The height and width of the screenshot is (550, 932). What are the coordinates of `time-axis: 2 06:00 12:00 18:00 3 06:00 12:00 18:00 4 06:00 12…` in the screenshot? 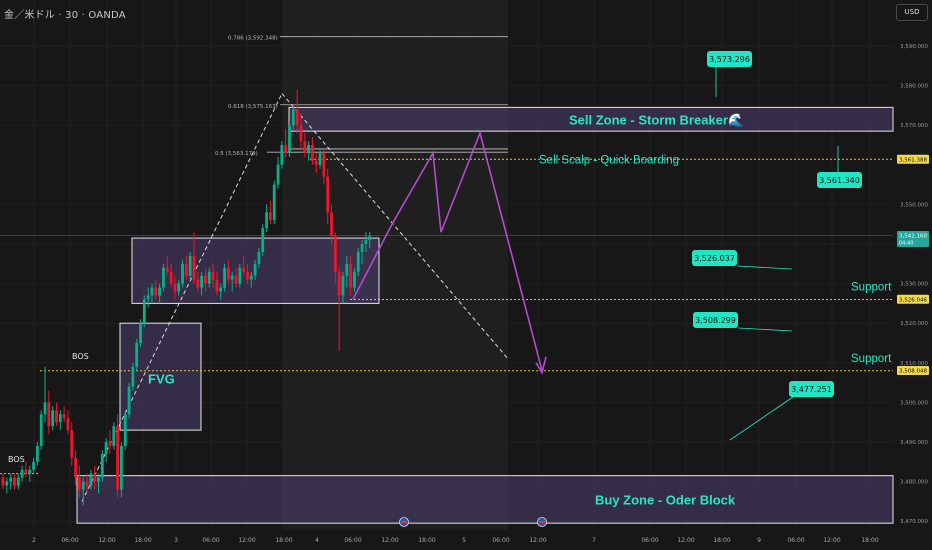 It's located at (455, 531).